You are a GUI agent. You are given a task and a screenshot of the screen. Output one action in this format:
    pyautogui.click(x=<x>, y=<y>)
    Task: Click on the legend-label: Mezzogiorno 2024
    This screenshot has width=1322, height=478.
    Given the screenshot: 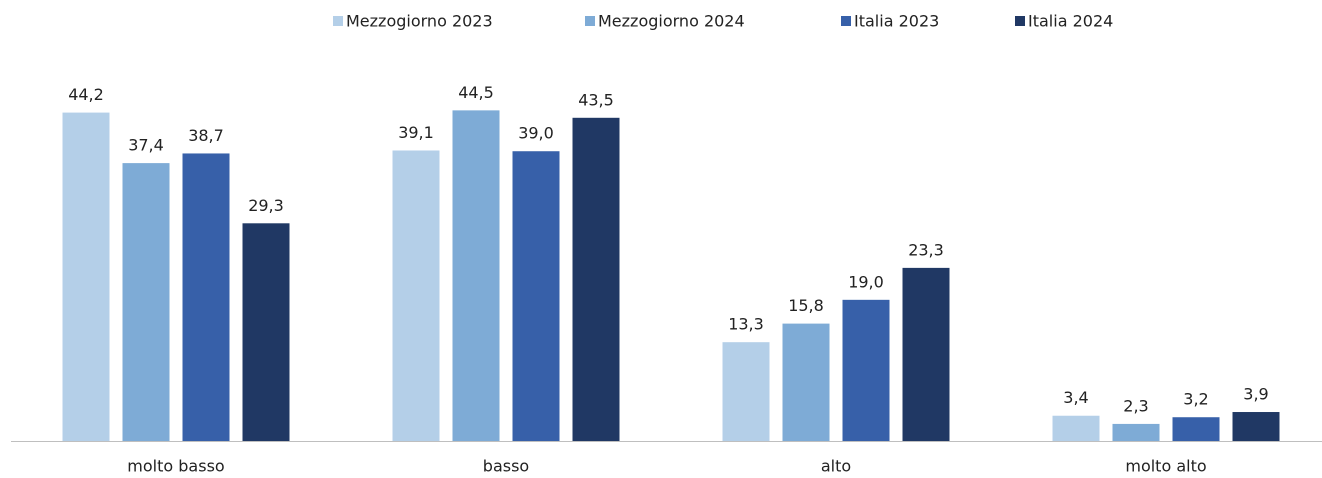 What is the action you would take?
    pyautogui.click(x=671, y=21)
    